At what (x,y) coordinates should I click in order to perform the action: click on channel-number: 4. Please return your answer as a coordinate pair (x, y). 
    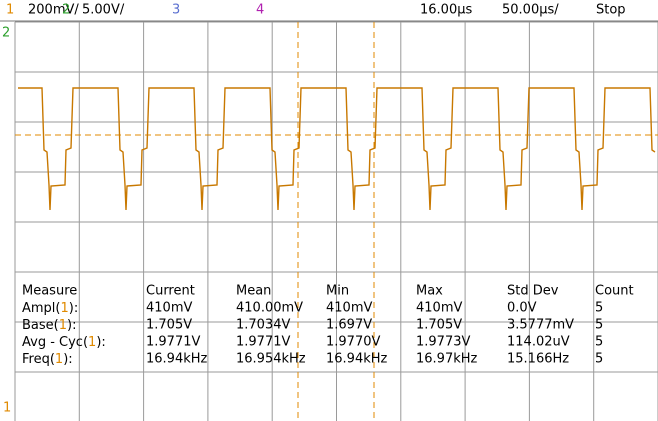
    Looking at the image, I should click on (260, 10).